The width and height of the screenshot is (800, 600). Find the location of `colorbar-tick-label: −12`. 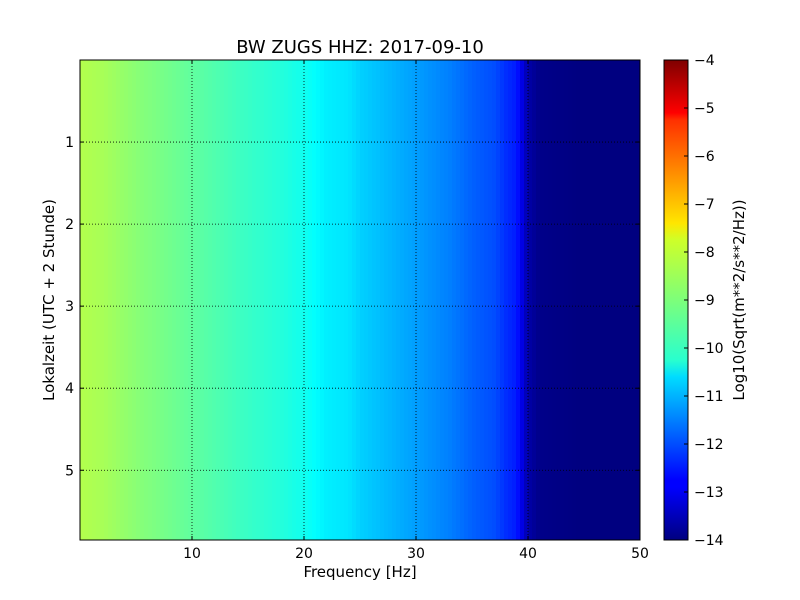

colorbar-tick-label: −12 is located at coordinates (709, 445).